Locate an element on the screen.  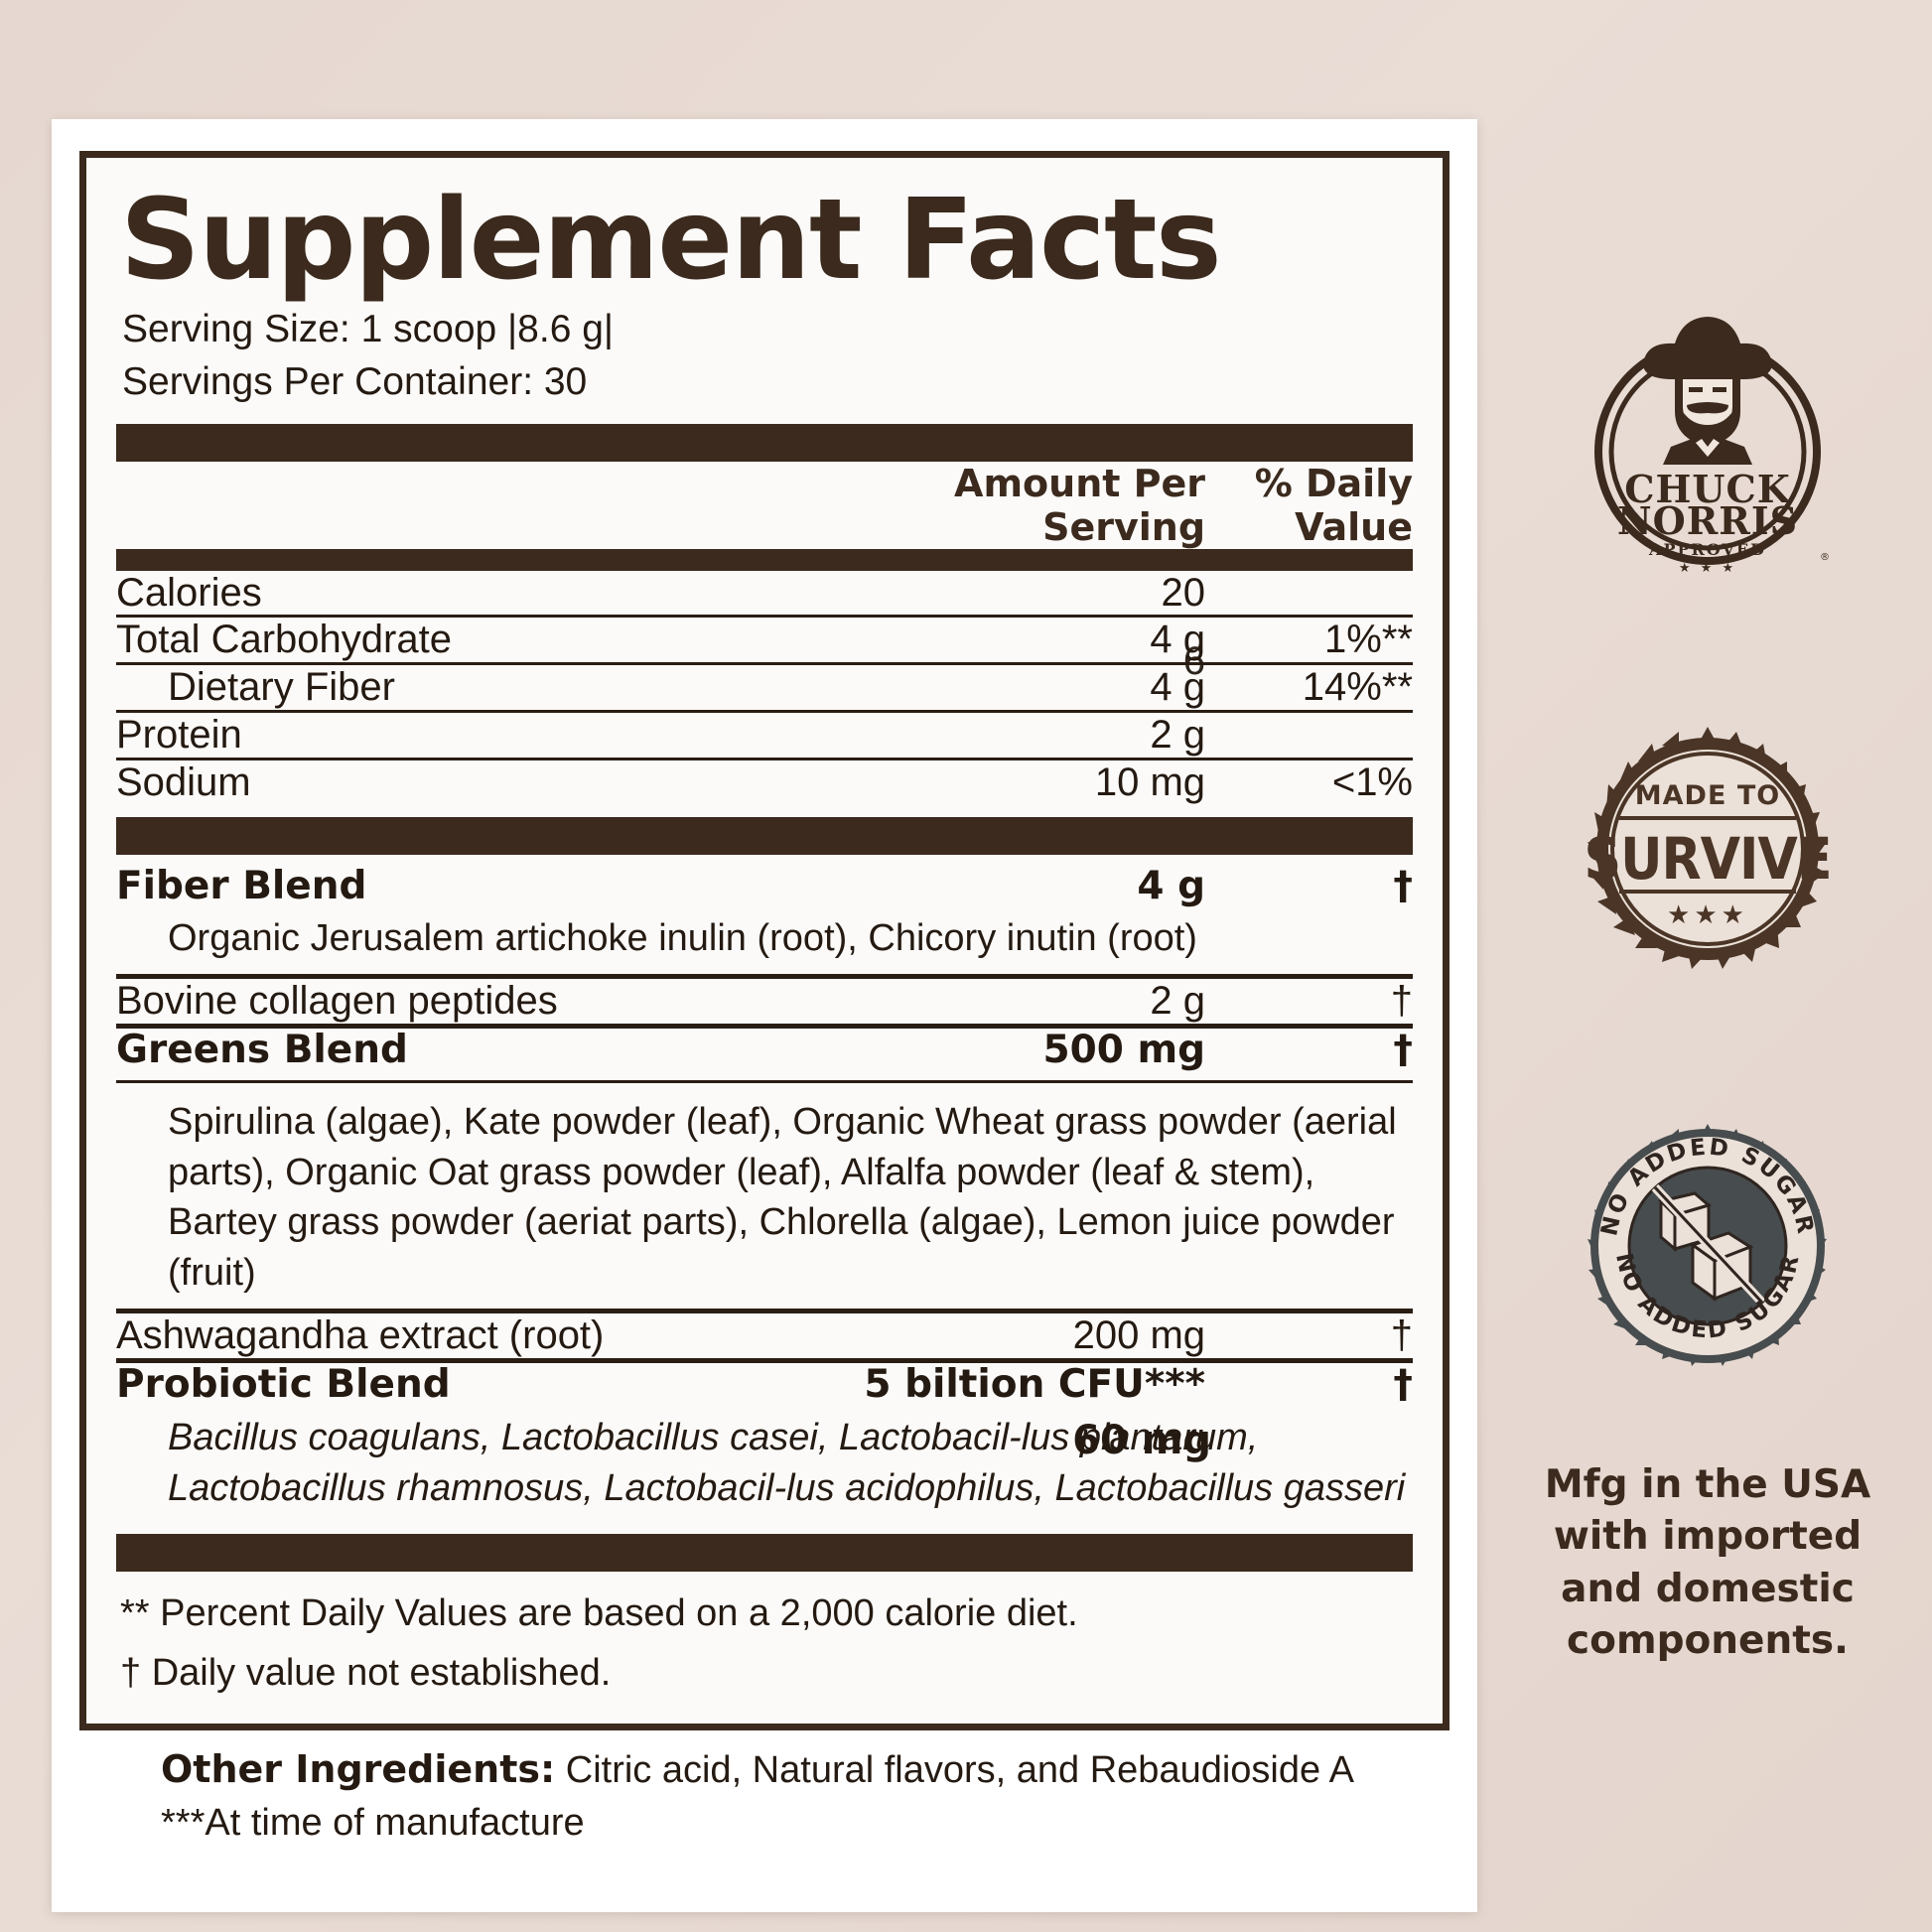
nutrient-dv: 1%** is located at coordinates (1369, 640).